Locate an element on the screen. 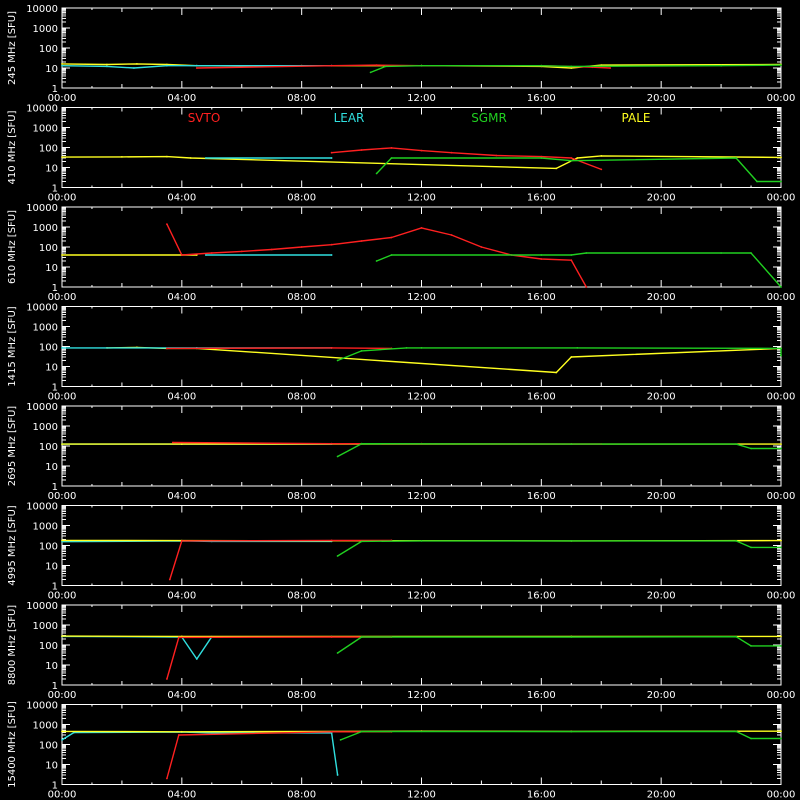 Image resolution: width=800 pixels, height=800 pixels. series-lear is located at coordinates (196, 67).